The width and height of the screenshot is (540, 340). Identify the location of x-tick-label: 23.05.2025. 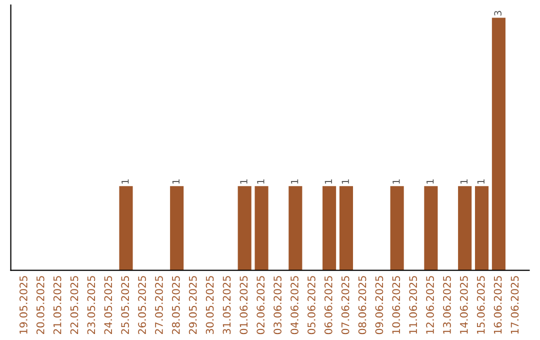
(91, 305).